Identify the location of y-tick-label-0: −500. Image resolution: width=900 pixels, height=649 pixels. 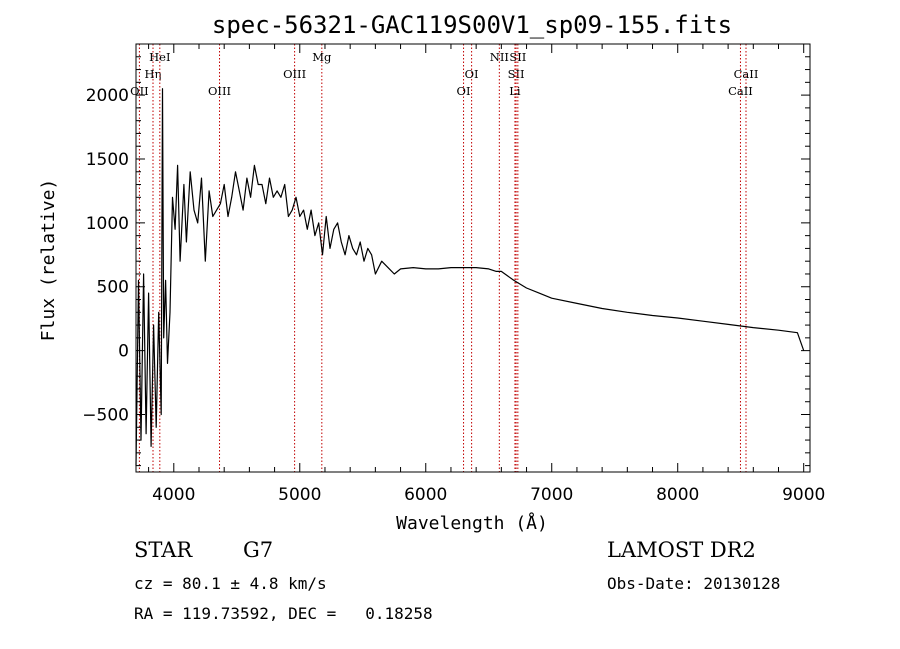
(105, 416).